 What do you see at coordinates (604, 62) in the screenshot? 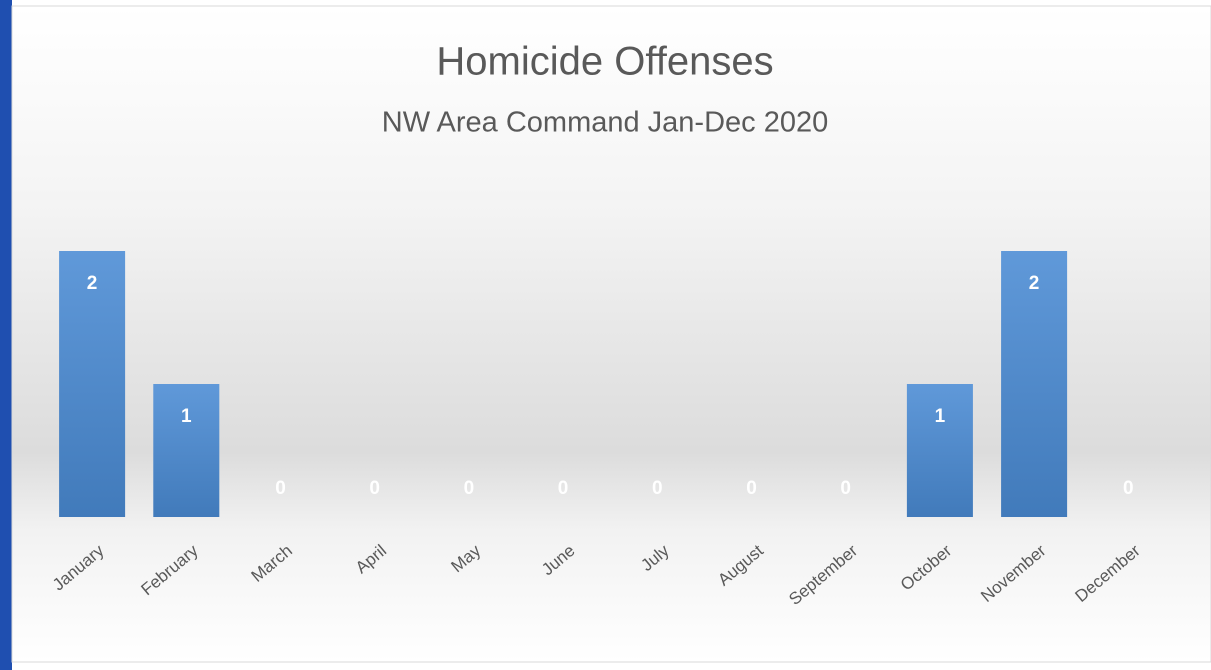
I see `chart-title: Homicide Offenses` at bounding box center [604, 62].